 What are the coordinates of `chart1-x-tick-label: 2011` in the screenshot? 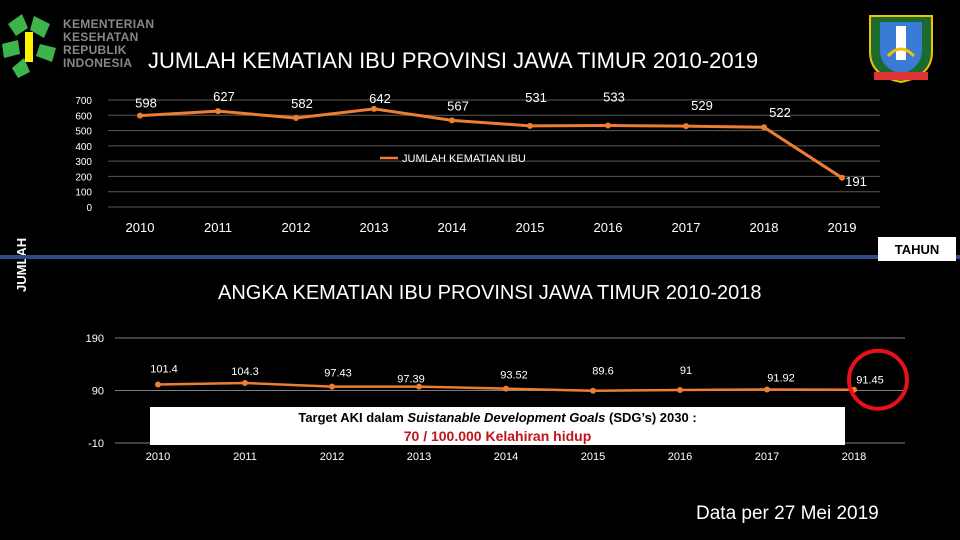 It's located at (218, 227).